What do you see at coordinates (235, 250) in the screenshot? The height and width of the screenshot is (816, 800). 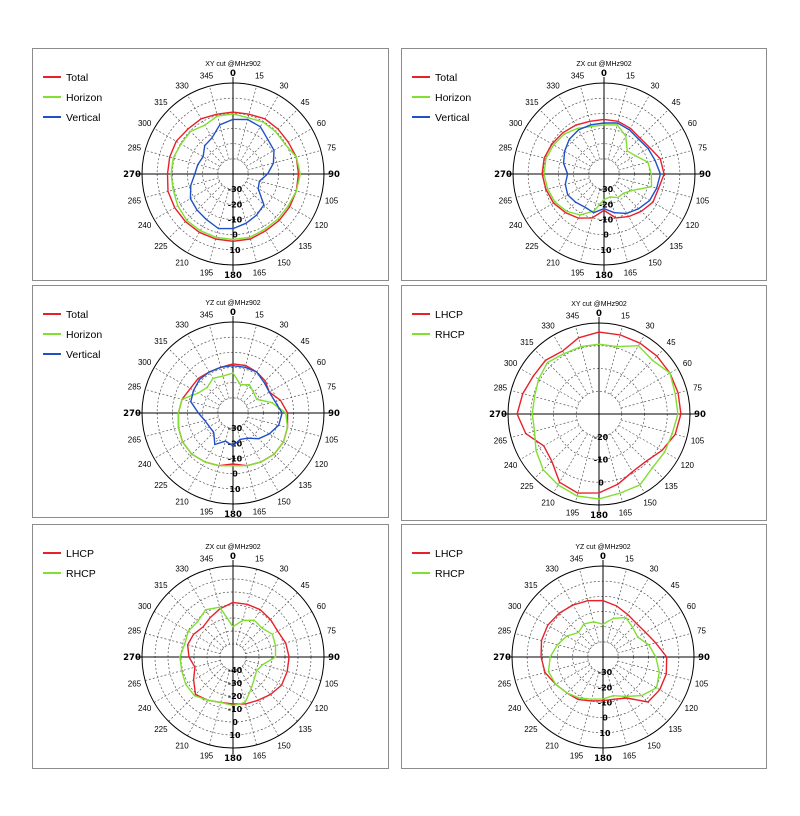 I see `ring-label: 10` at bounding box center [235, 250].